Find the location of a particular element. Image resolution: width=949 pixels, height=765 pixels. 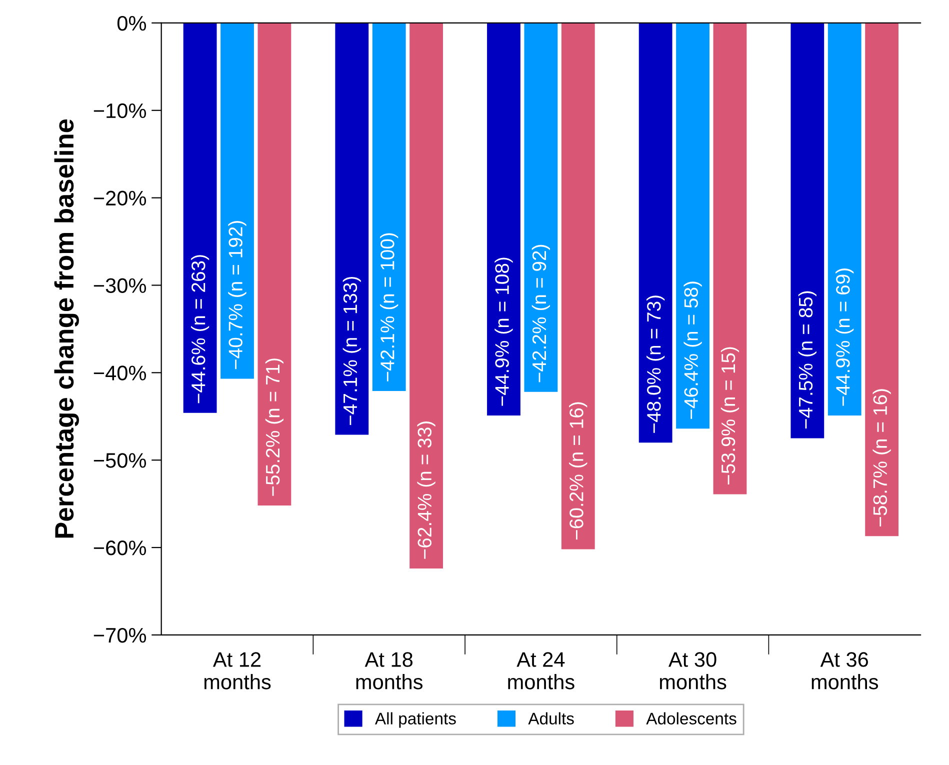

data-label: −44.9% (n = 108) is located at coordinates (503, 332).